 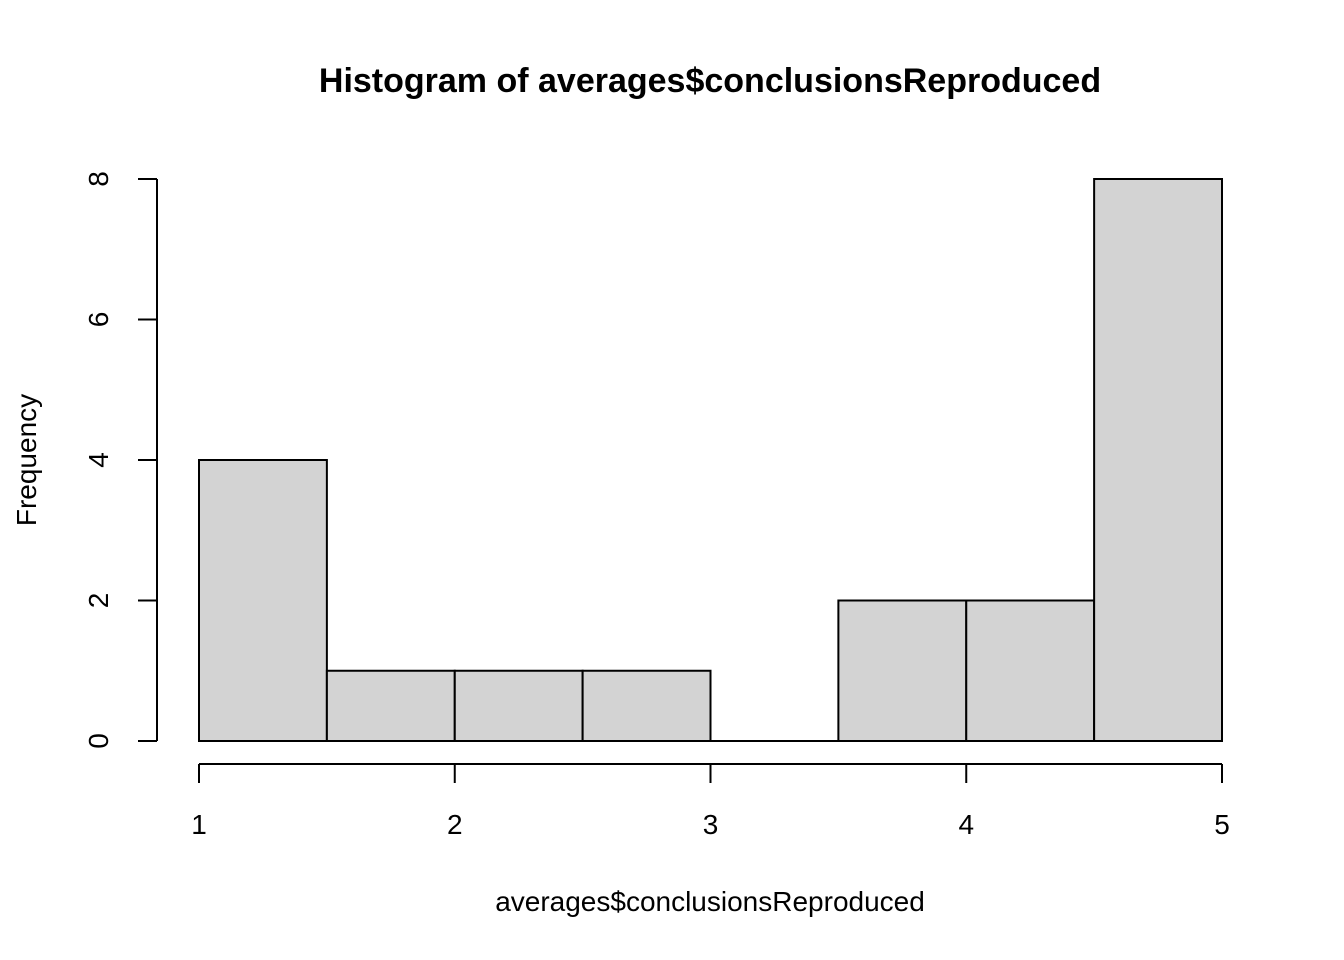 What do you see at coordinates (120, 460) in the screenshot?
I see `y-axis: 0 2 4 6 8` at bounding box center [120, 460].